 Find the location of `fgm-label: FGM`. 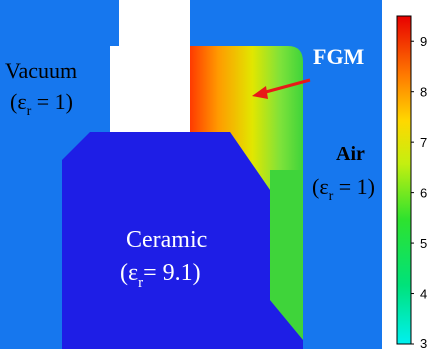

fgm-label: FGM is located at coordinates (339, 56).